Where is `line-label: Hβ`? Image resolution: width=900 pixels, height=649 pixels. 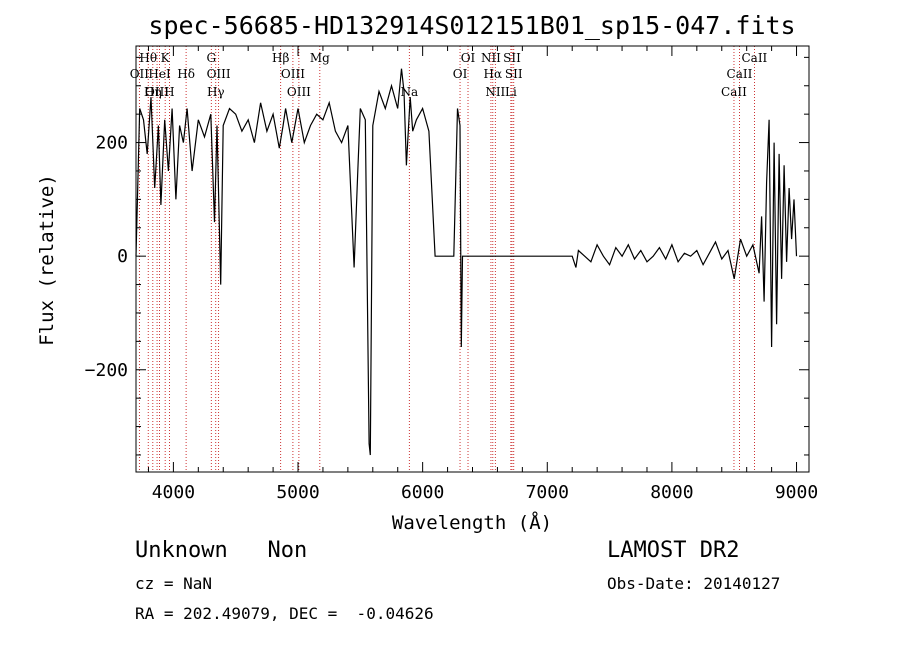
line-label: Hβ is located at coordinates (280, 58).